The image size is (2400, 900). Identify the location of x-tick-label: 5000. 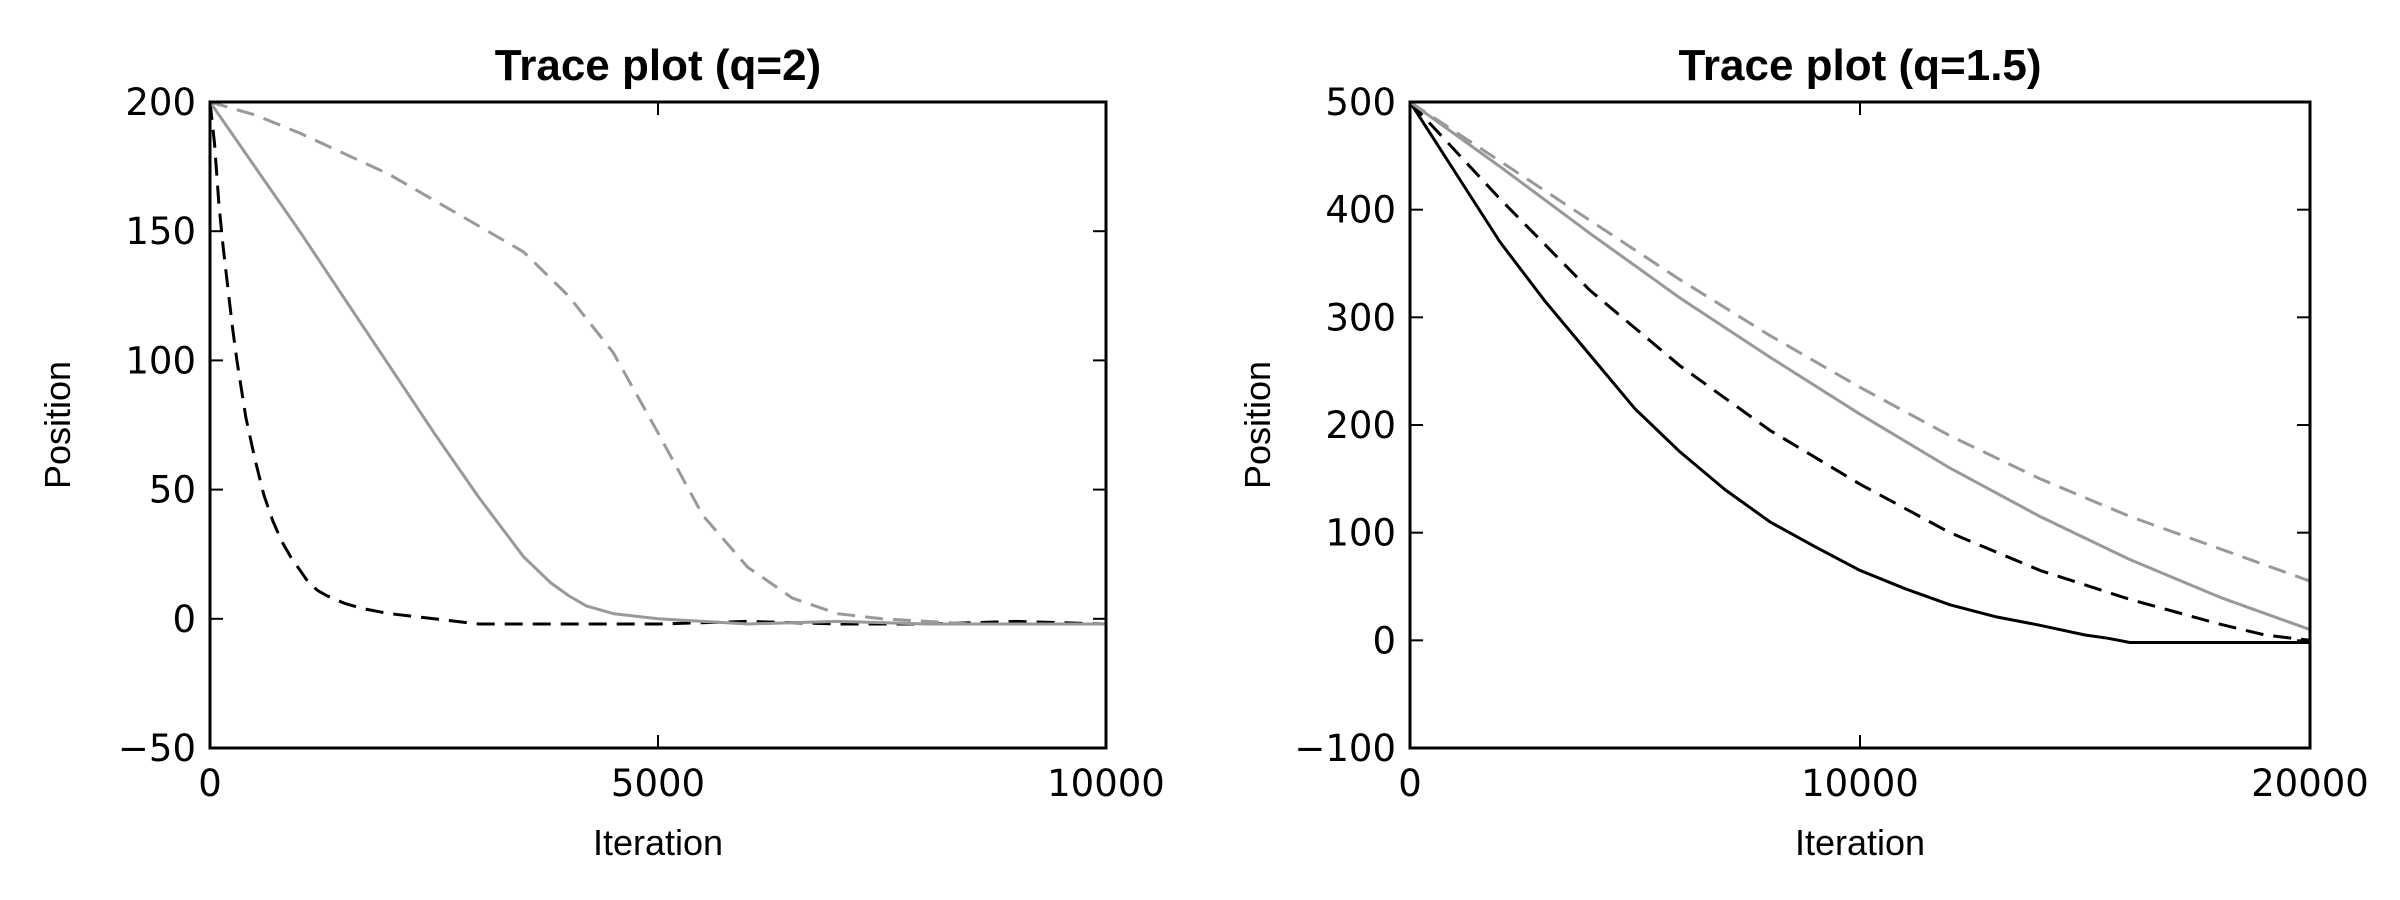
(658, 783).